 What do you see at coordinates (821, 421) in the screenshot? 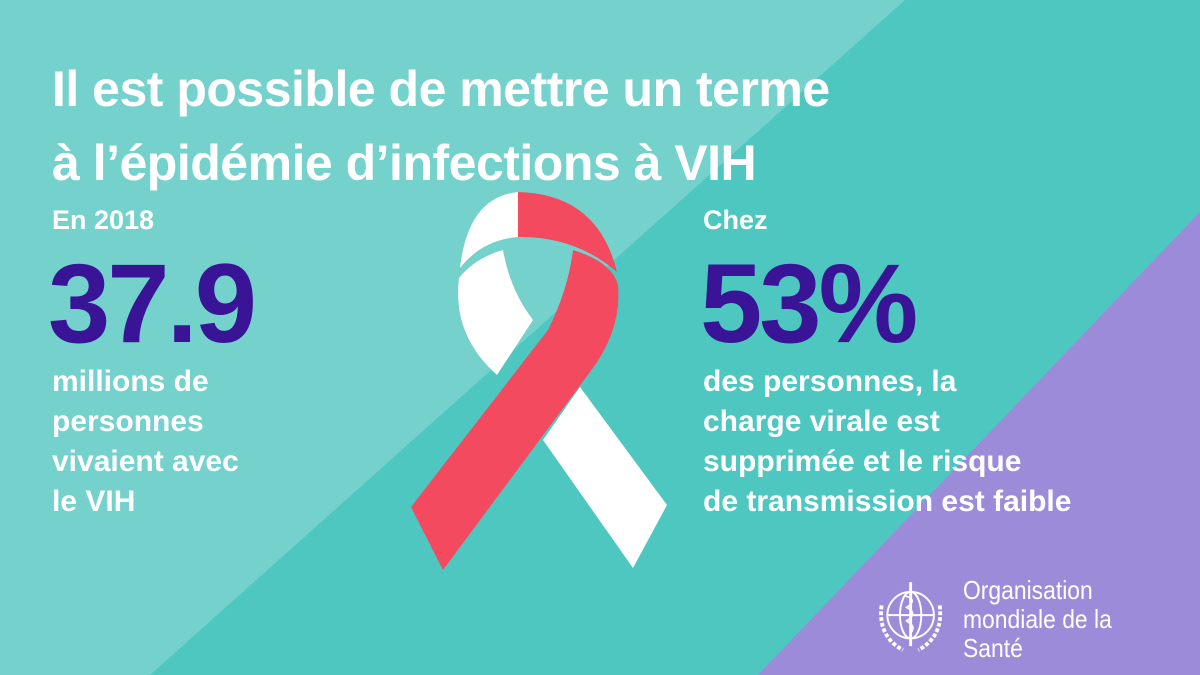
I see `desc-line: charge virale est` at bounding box center [821, 421].